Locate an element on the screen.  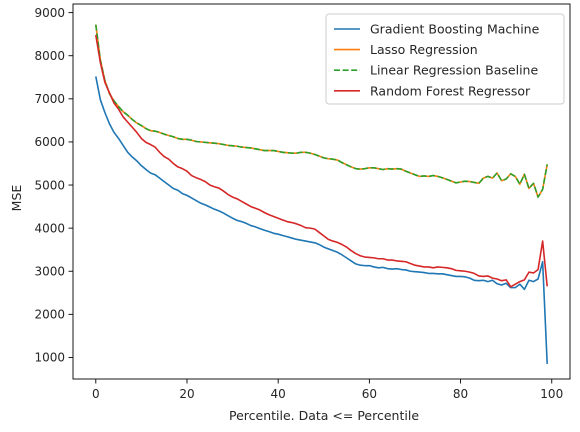
x-tick-label: 80 is located at coordinates (460, 394).